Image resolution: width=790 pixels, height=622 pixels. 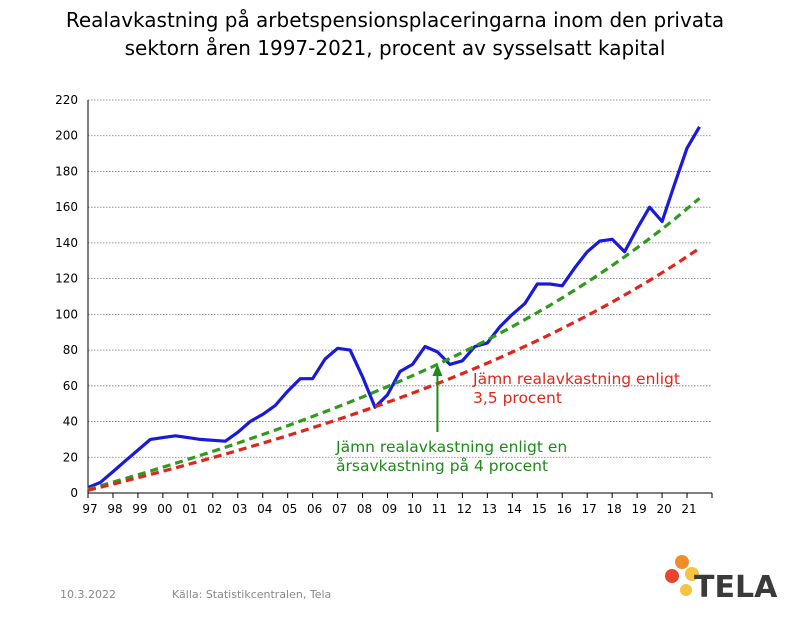 I want to click on x-tick-label: 19, so click(x=638, y=509).